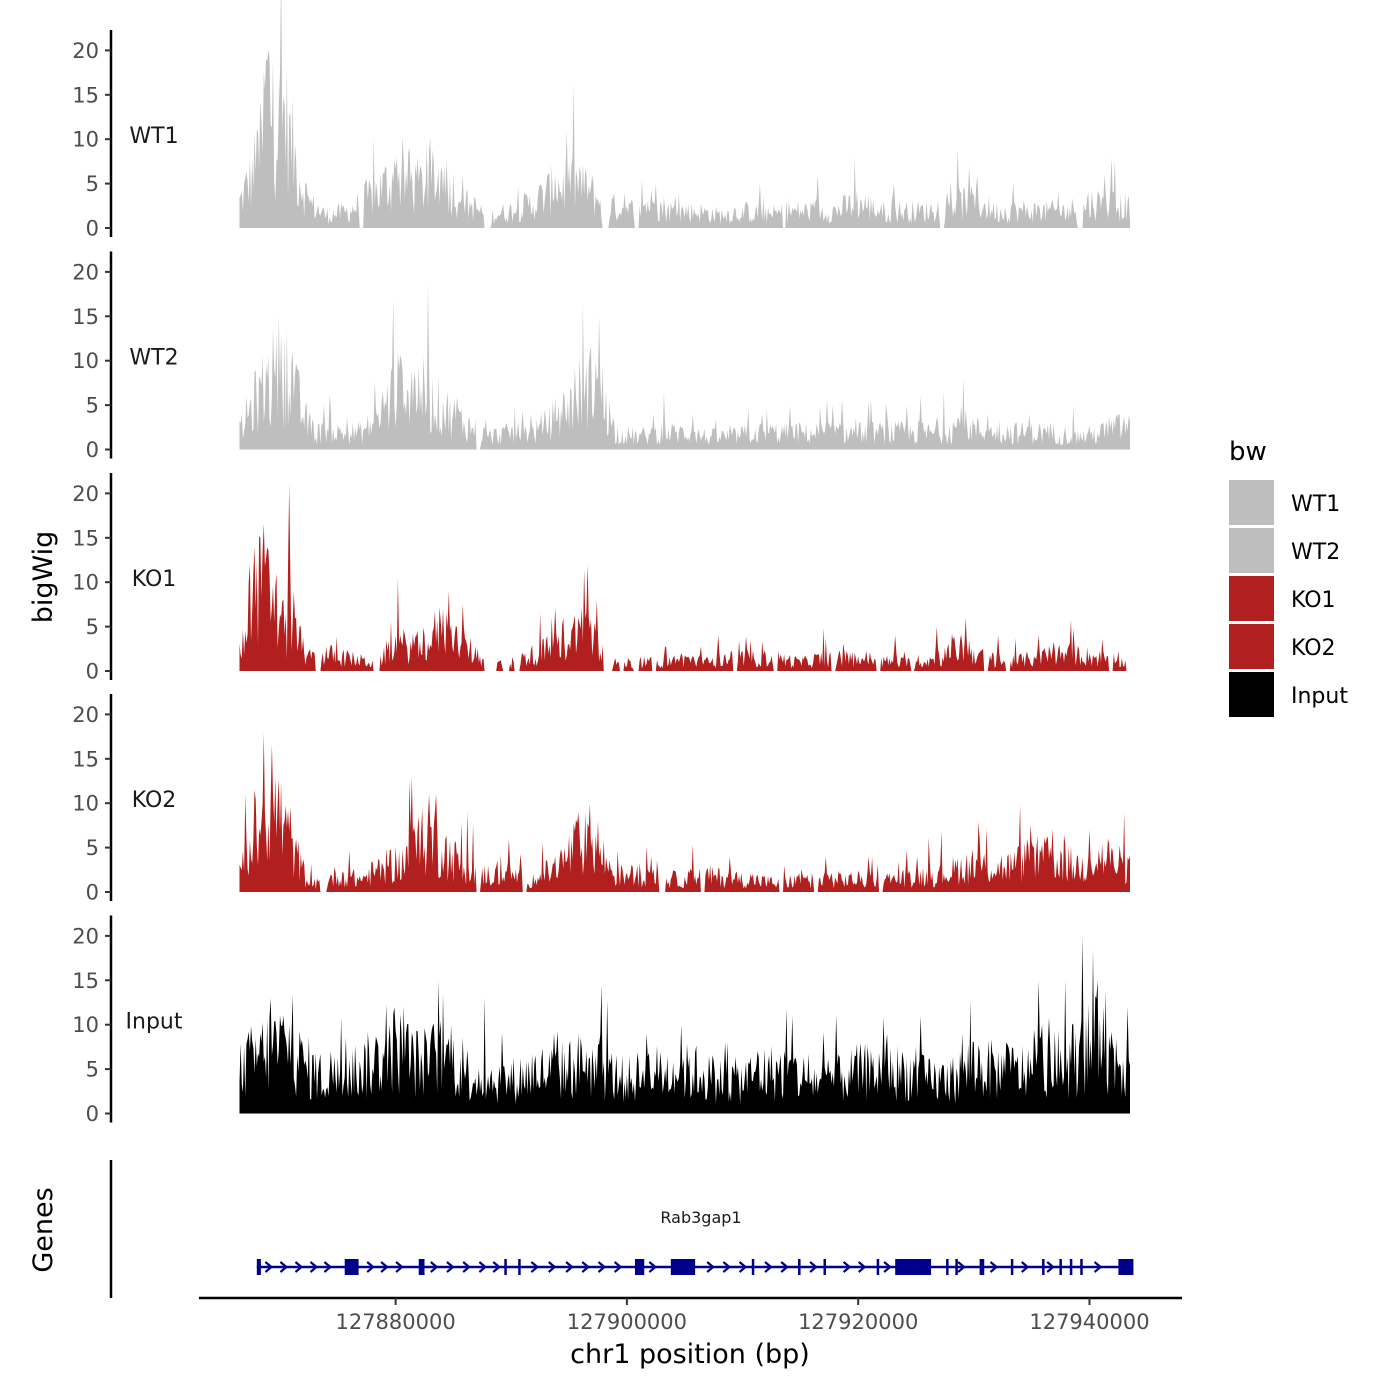  I want to click on track-ko2: 0 5 10 15 20 KO2, so click(601, 799).